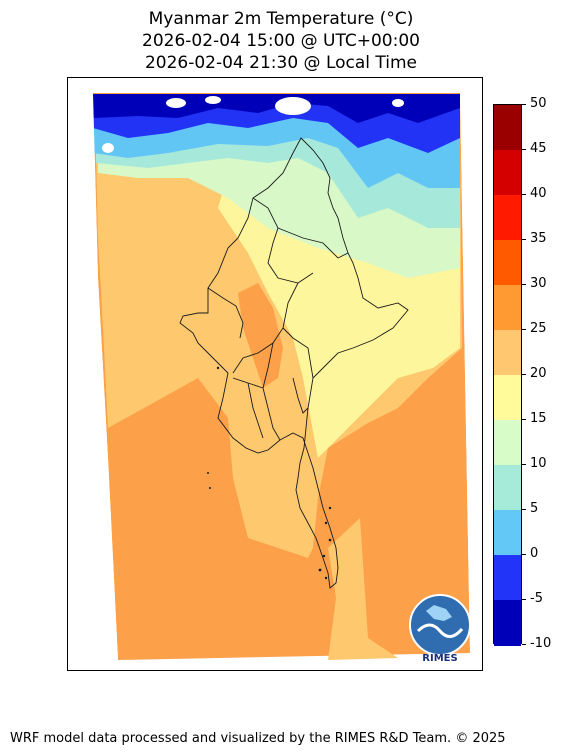 Image resolution: width=562 pixels, height=756 pixels. I want to click on out-of-domain-bottom, so click(275, 665).